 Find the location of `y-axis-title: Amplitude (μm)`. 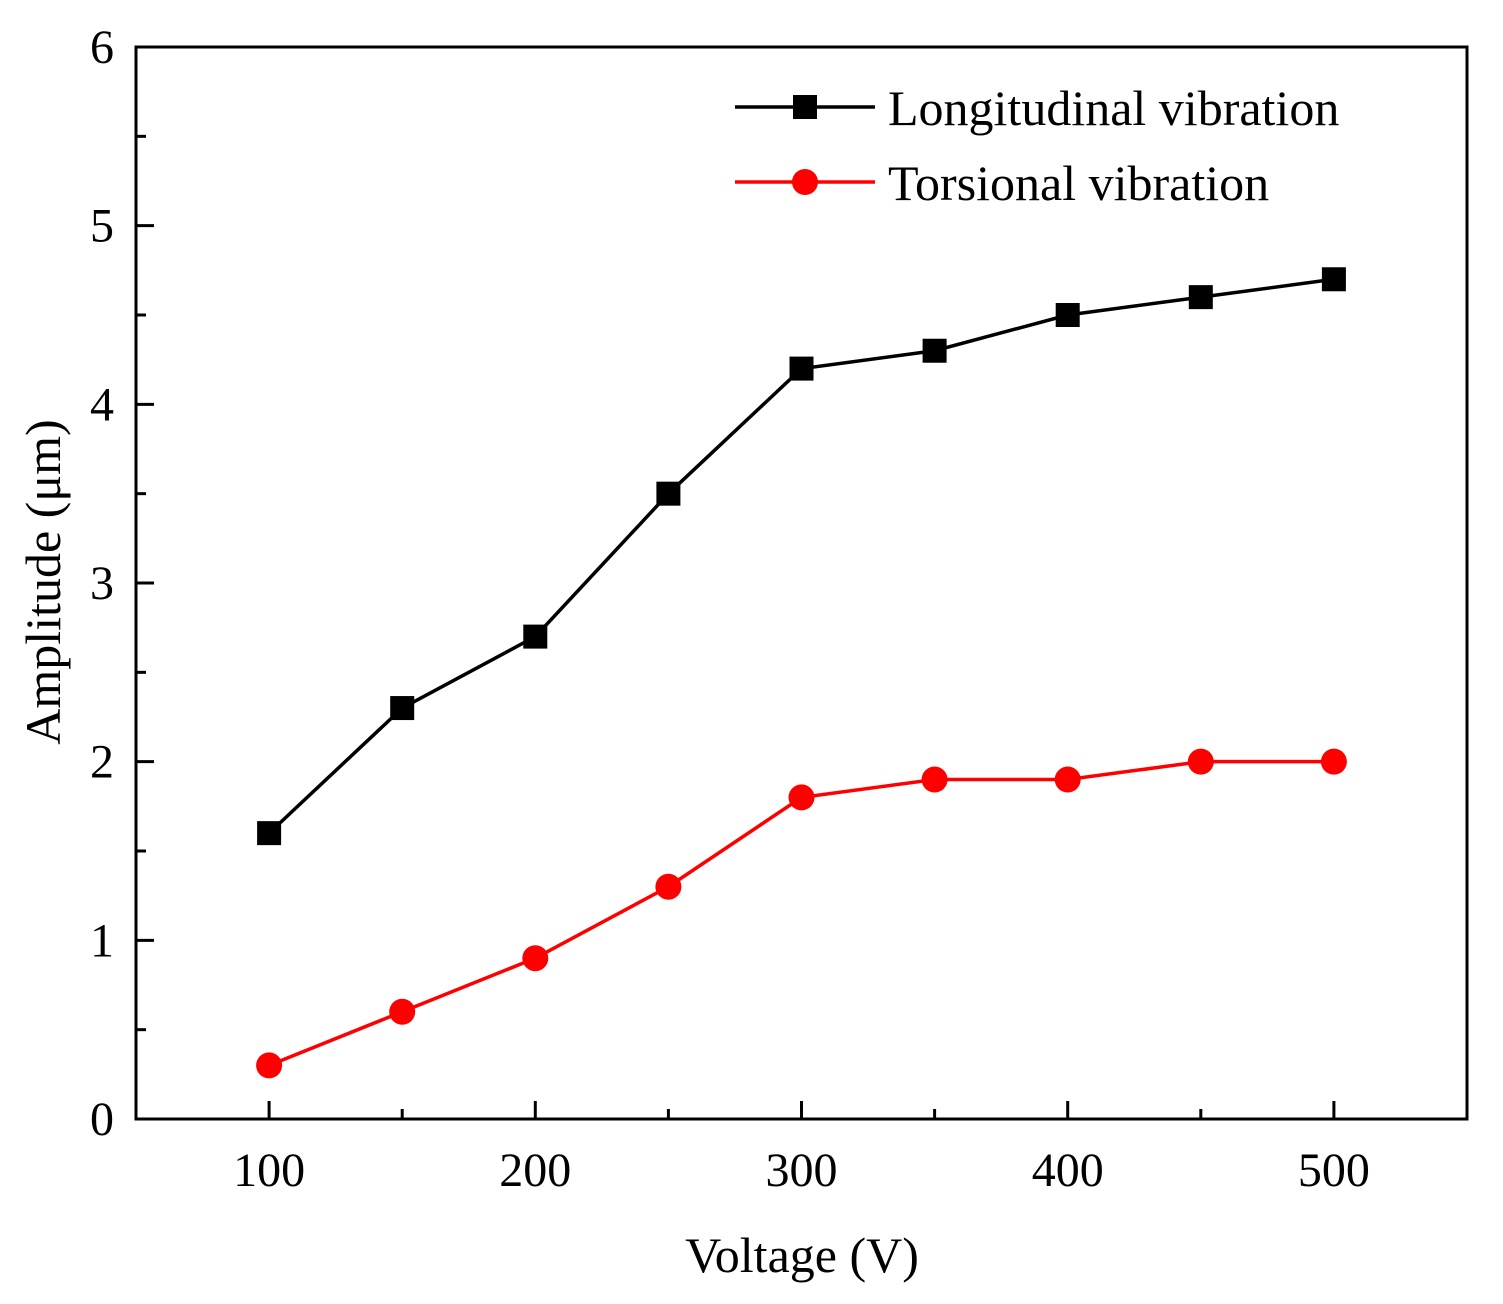

y-axis-title: Amplitude (μm) is located at coordinates (43, 581).